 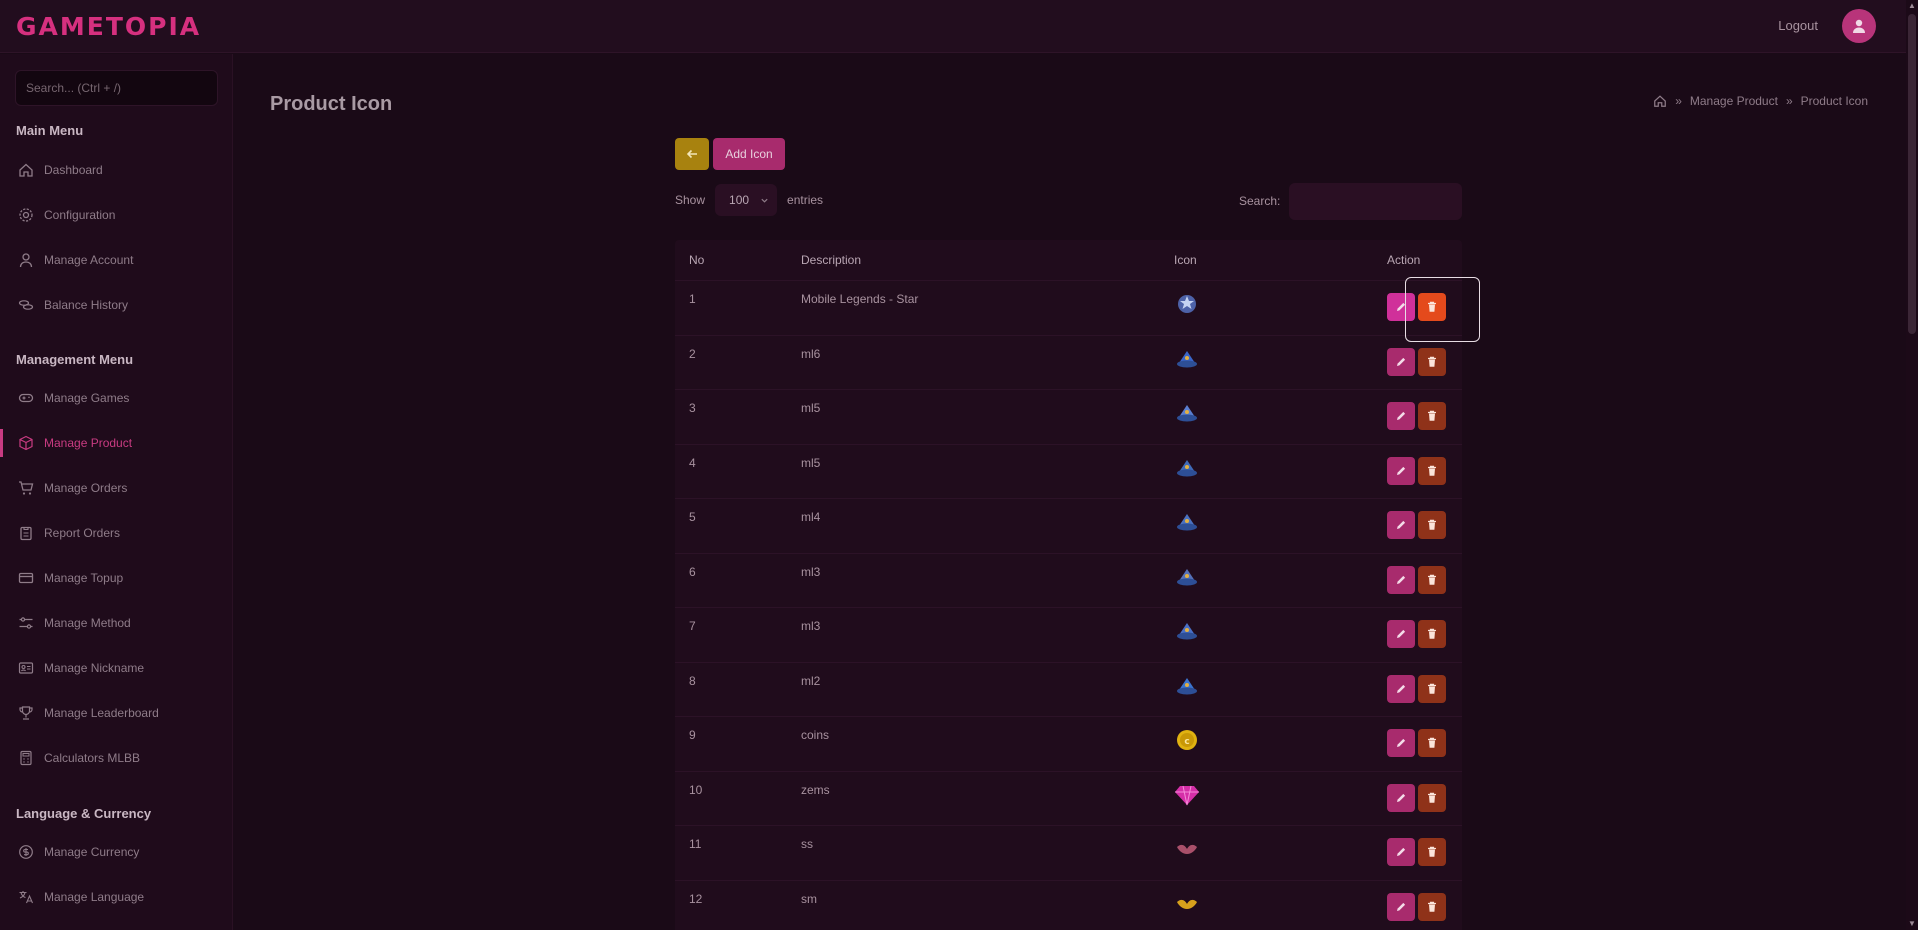 I want to click on scroll-up-icon: ▲, so click(x=1912, y=5).